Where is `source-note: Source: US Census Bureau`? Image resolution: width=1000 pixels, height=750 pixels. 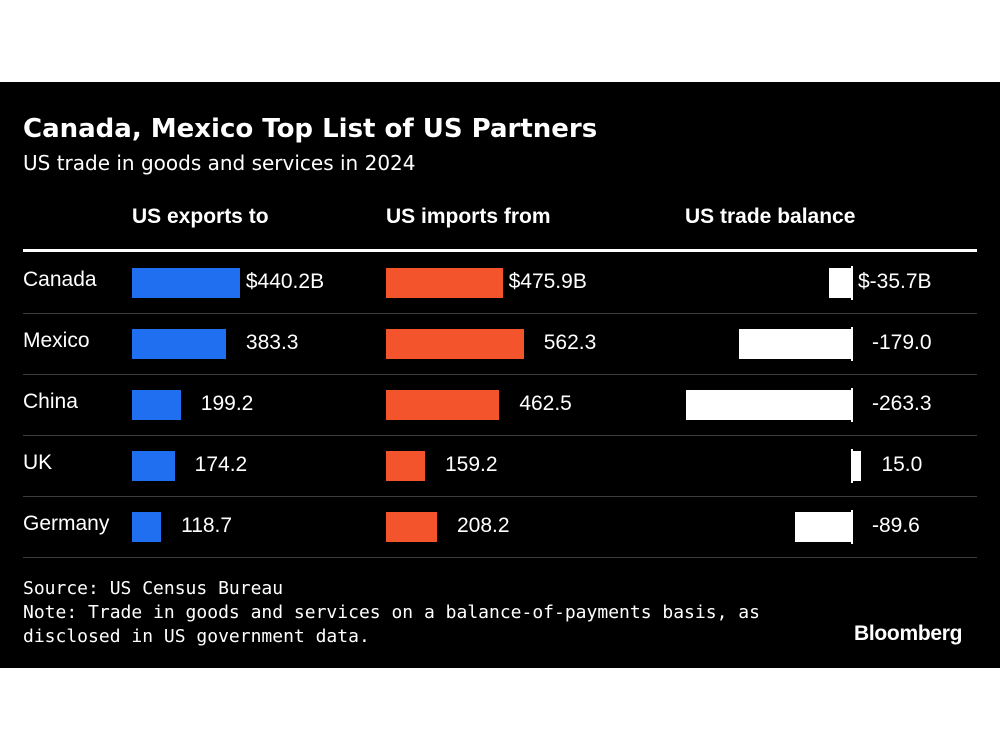
source-note: Source: US Census Bureau is located at coordinates (153, 588).